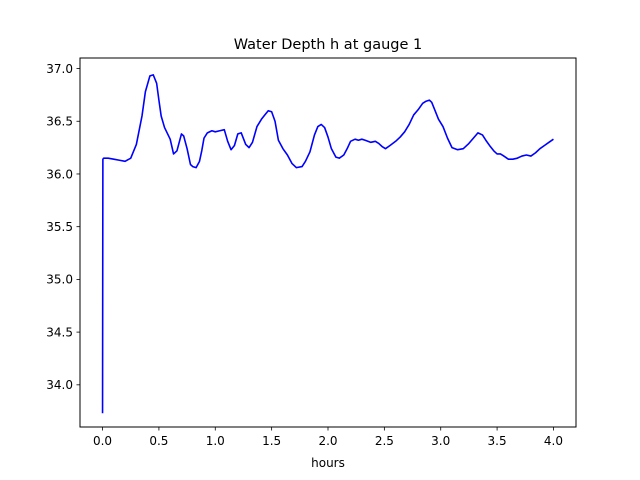 The height and width of the screenshot is (480, 640). What do you see at coordinates (59, 332) in the screenshot?
I see `y-tick-label: 34.5` at bounding box center [59, 332].